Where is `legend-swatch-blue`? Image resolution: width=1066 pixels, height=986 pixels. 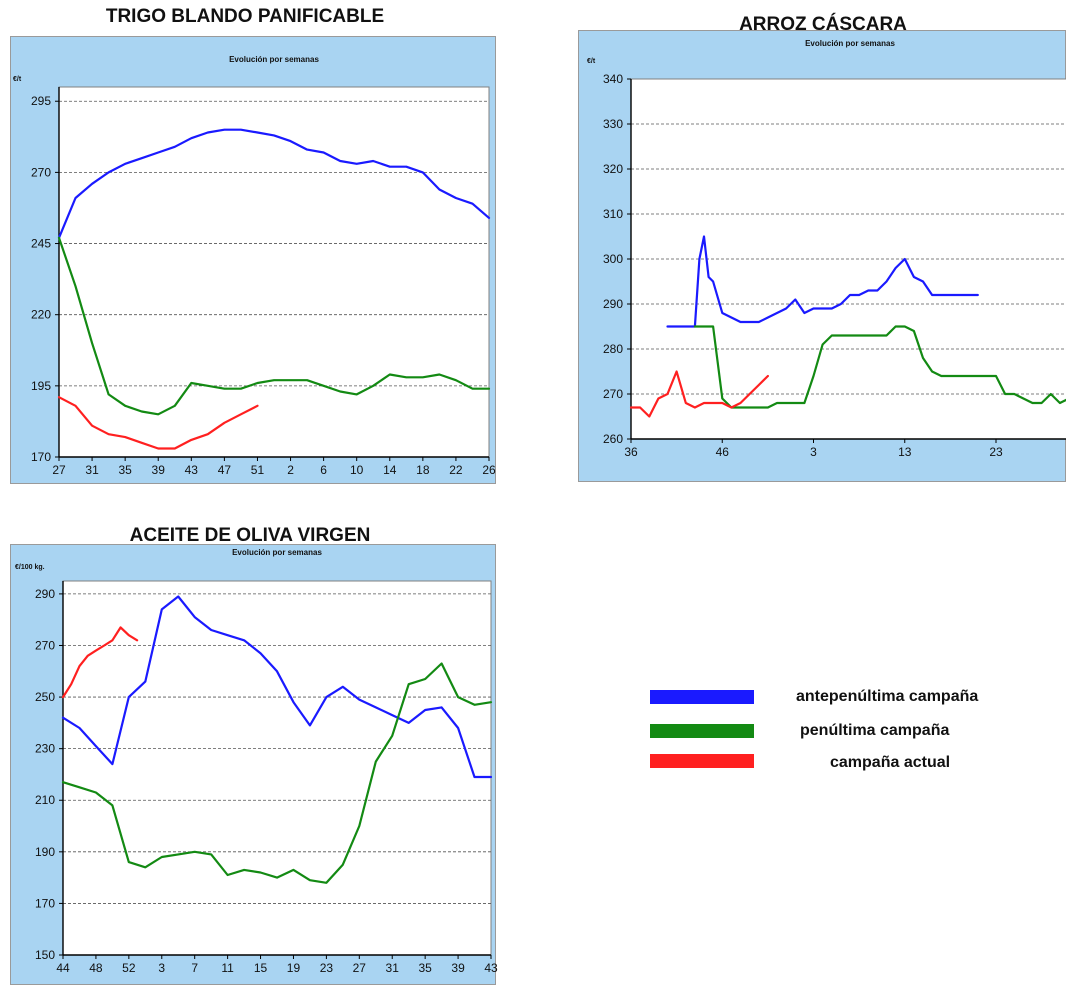
legend-swatch-blue is located at coordinates (702, 697).